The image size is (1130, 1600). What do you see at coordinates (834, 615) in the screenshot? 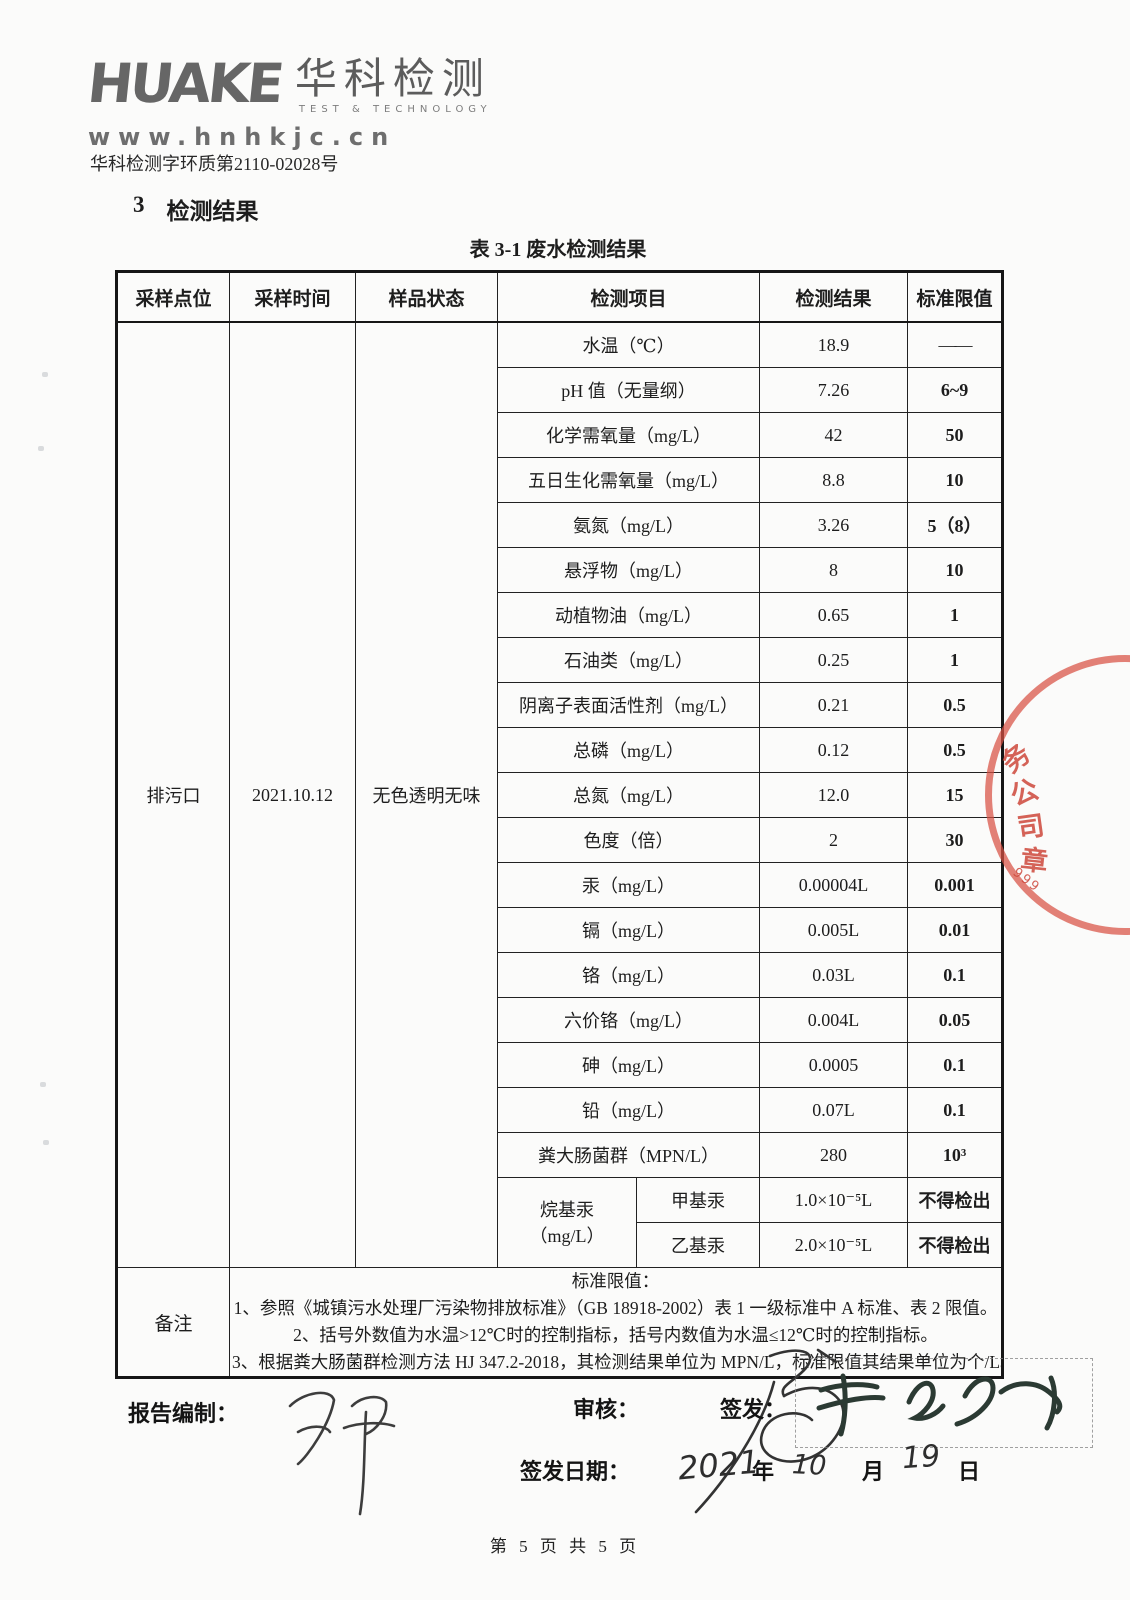
I see `result-cell: 0.65` at bounding box center [834, 615].